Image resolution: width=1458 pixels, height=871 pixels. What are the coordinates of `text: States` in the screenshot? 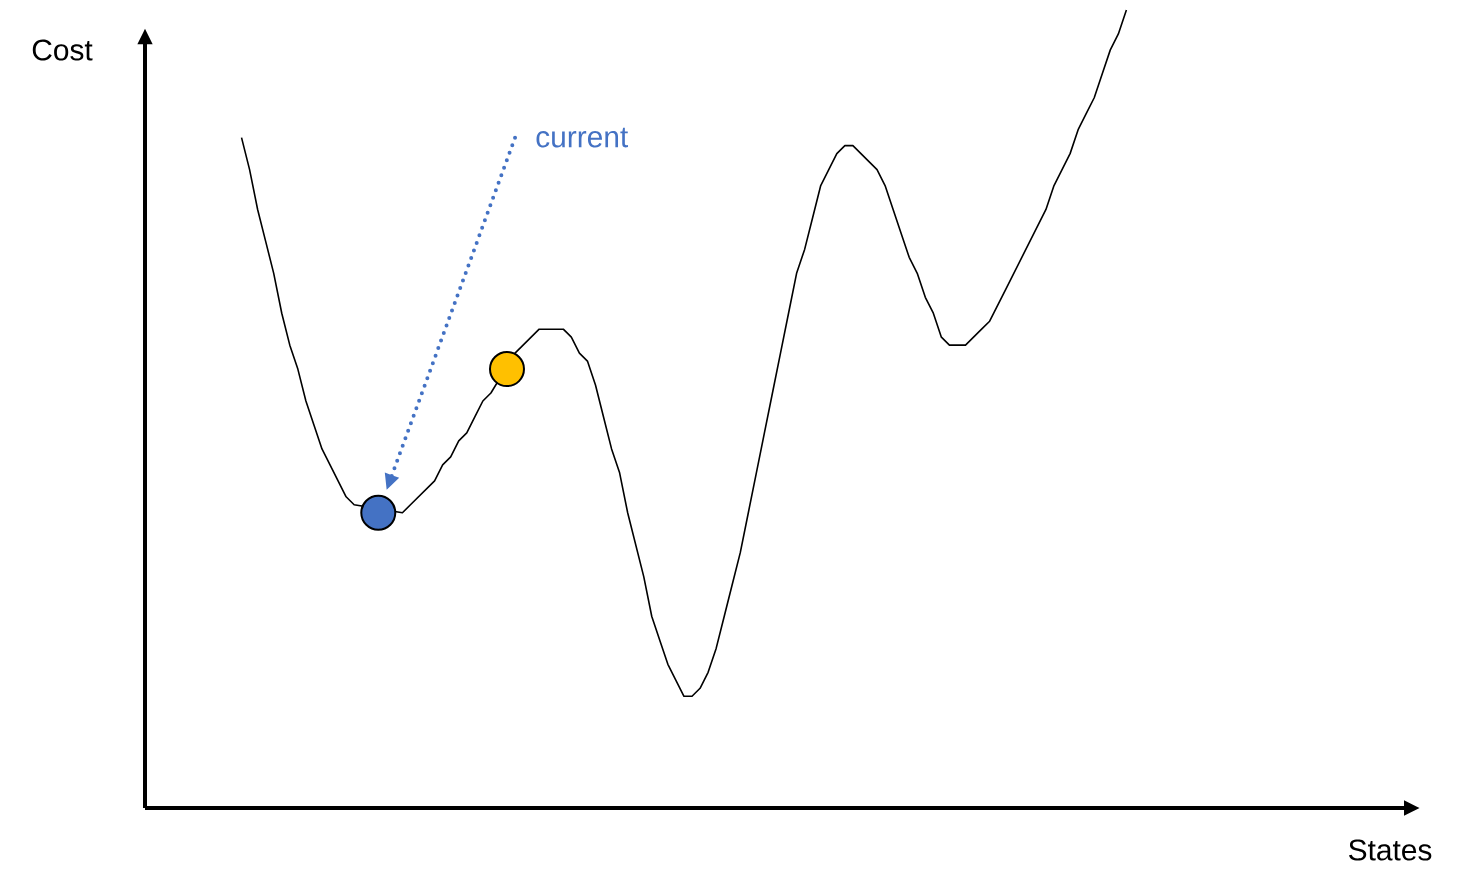 It's located at (1390, 850).